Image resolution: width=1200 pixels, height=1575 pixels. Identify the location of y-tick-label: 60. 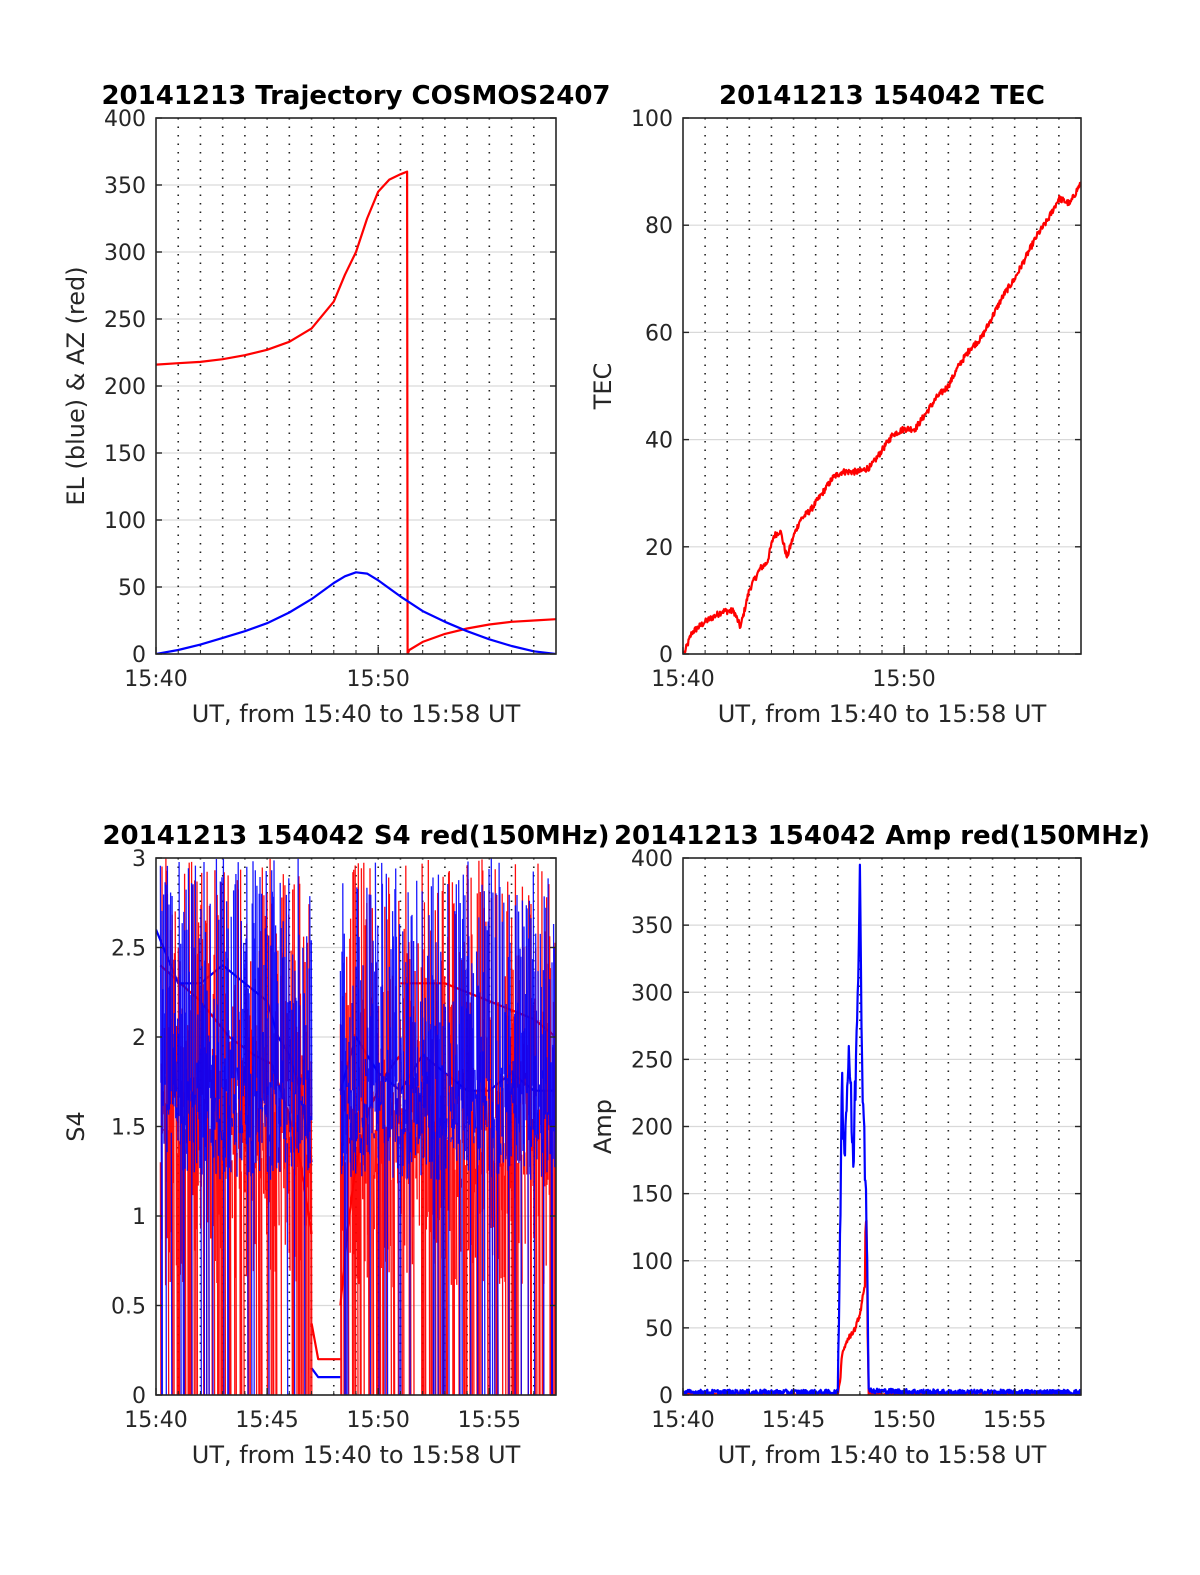
(659, 333).